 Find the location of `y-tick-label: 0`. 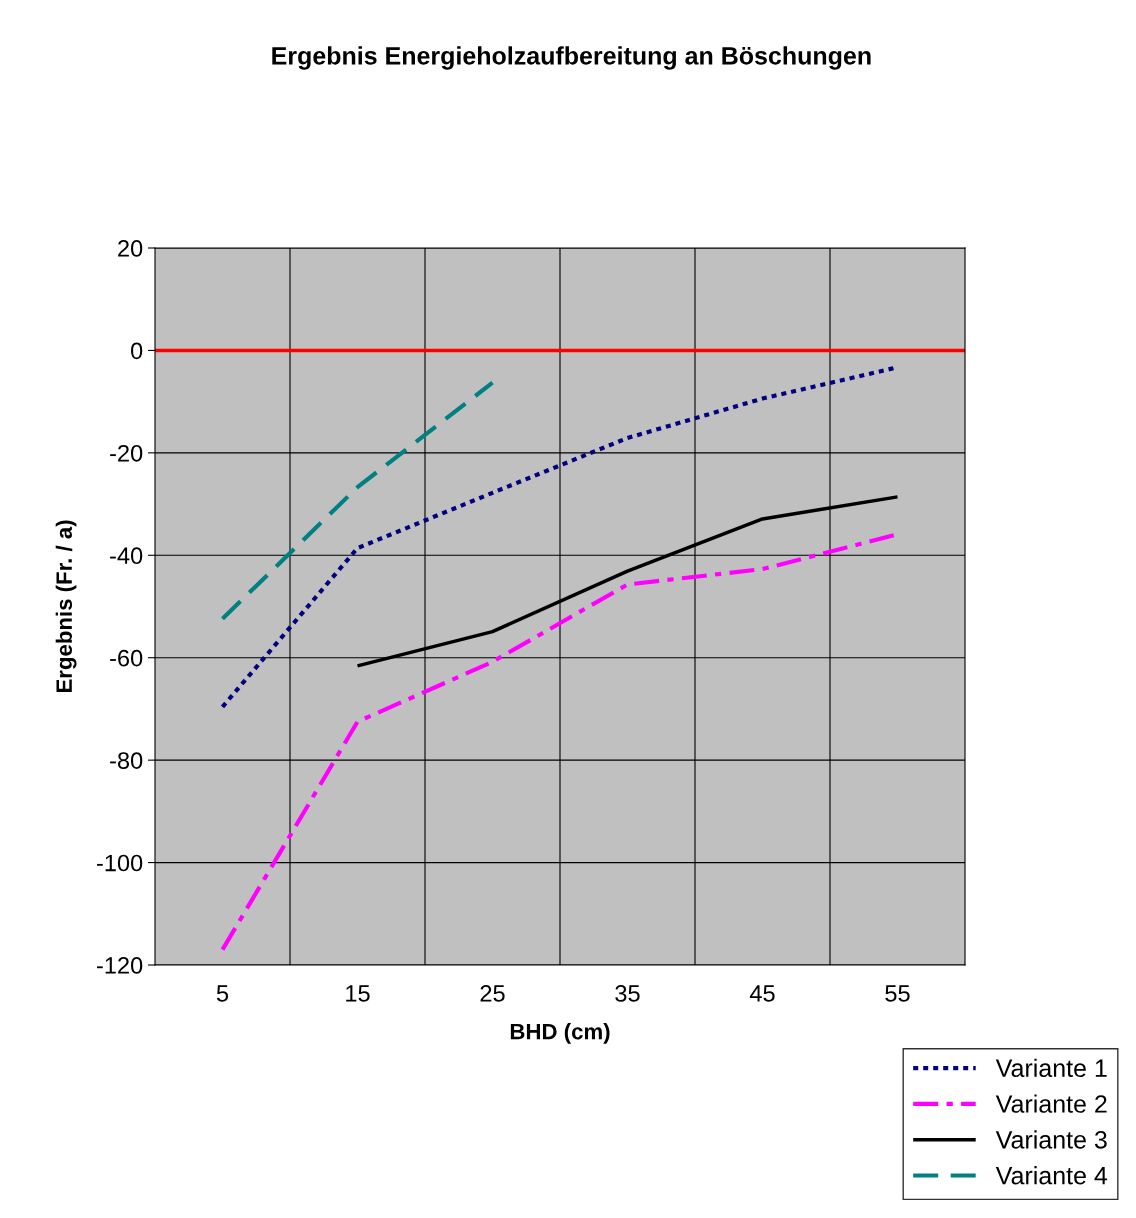

y-tick-label: 0 is located at coordinates (136, 351).